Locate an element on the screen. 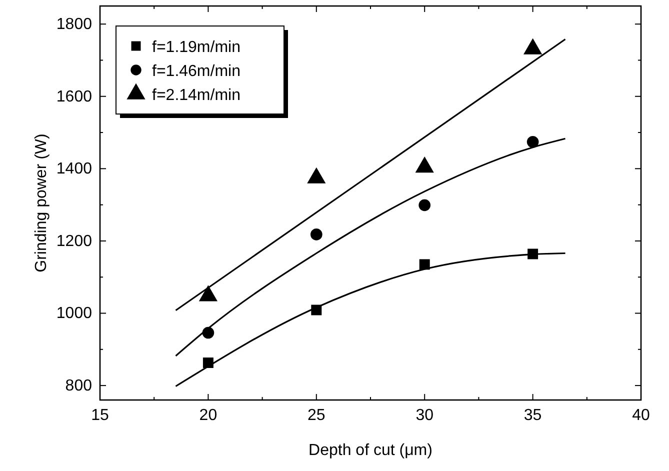  x-tick-label: 30 is located at coordinates (425, 415).